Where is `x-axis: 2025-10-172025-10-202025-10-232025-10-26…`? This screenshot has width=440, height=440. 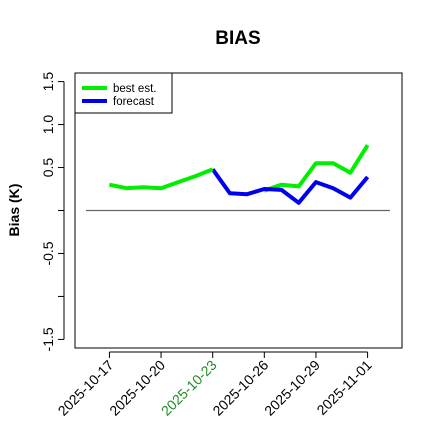
x-axis: 2025-10-172025-10-202025-10-232025-10-26… is located at coordinates (215, 385).